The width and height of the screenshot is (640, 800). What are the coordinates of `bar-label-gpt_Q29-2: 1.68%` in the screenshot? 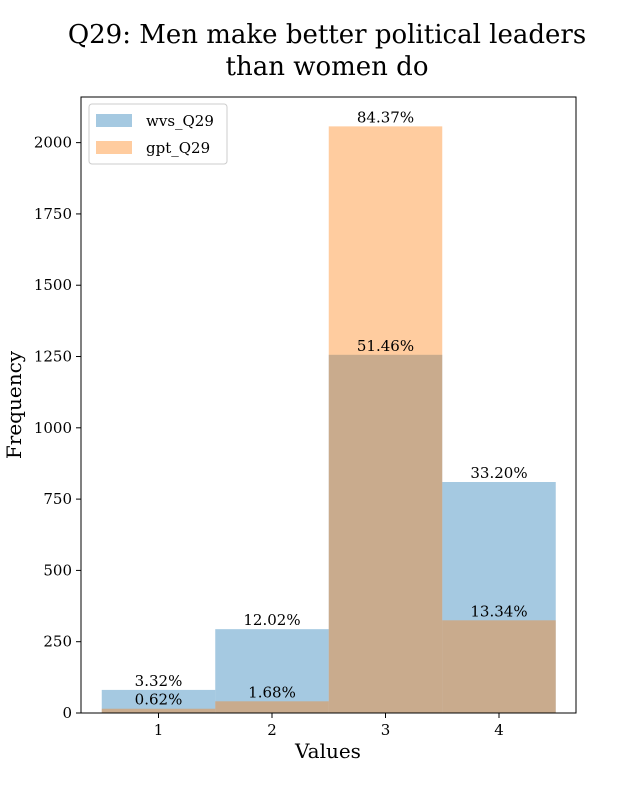 It's located at (272, 692).